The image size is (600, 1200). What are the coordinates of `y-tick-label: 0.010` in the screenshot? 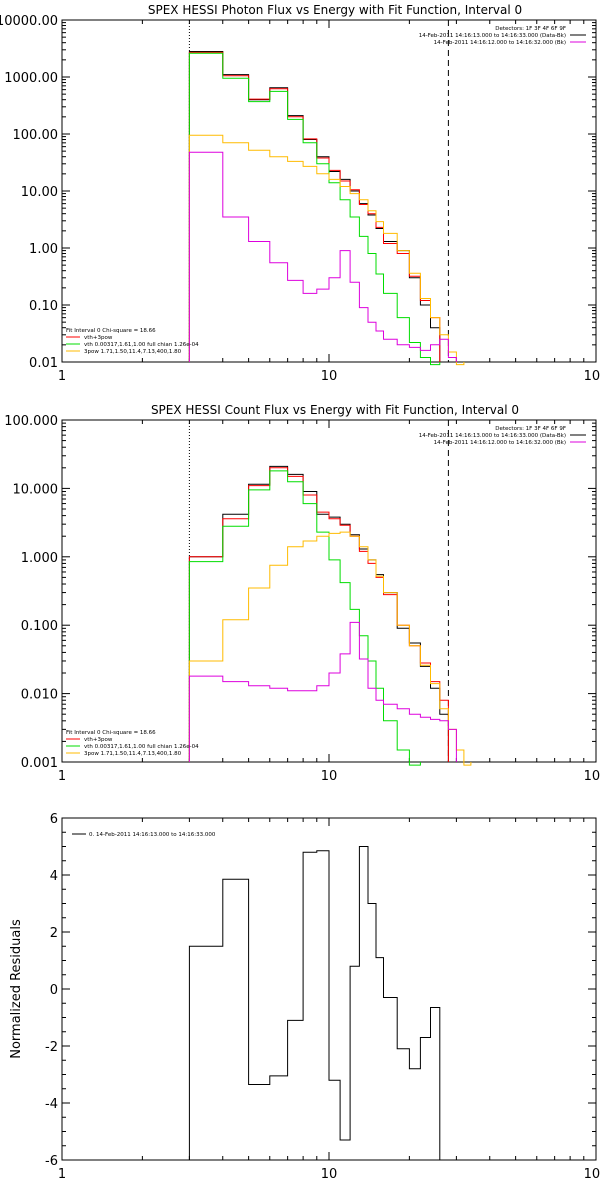 It's located at (39, 695).